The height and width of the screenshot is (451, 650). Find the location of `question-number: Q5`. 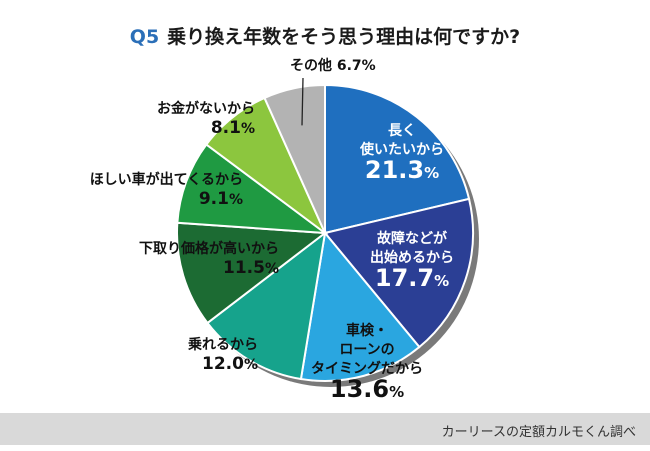

question-number: Q5 is located at coordinates (144, 37).